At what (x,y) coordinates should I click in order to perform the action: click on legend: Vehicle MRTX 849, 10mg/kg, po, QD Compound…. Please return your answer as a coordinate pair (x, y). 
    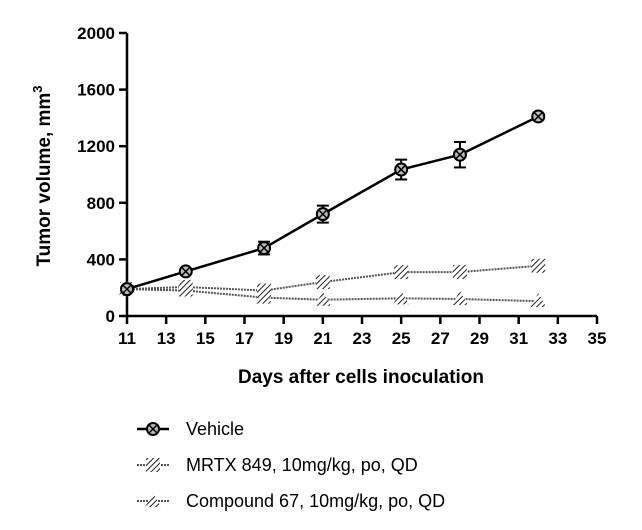
    Looking at the image, I should click on (291, 465).